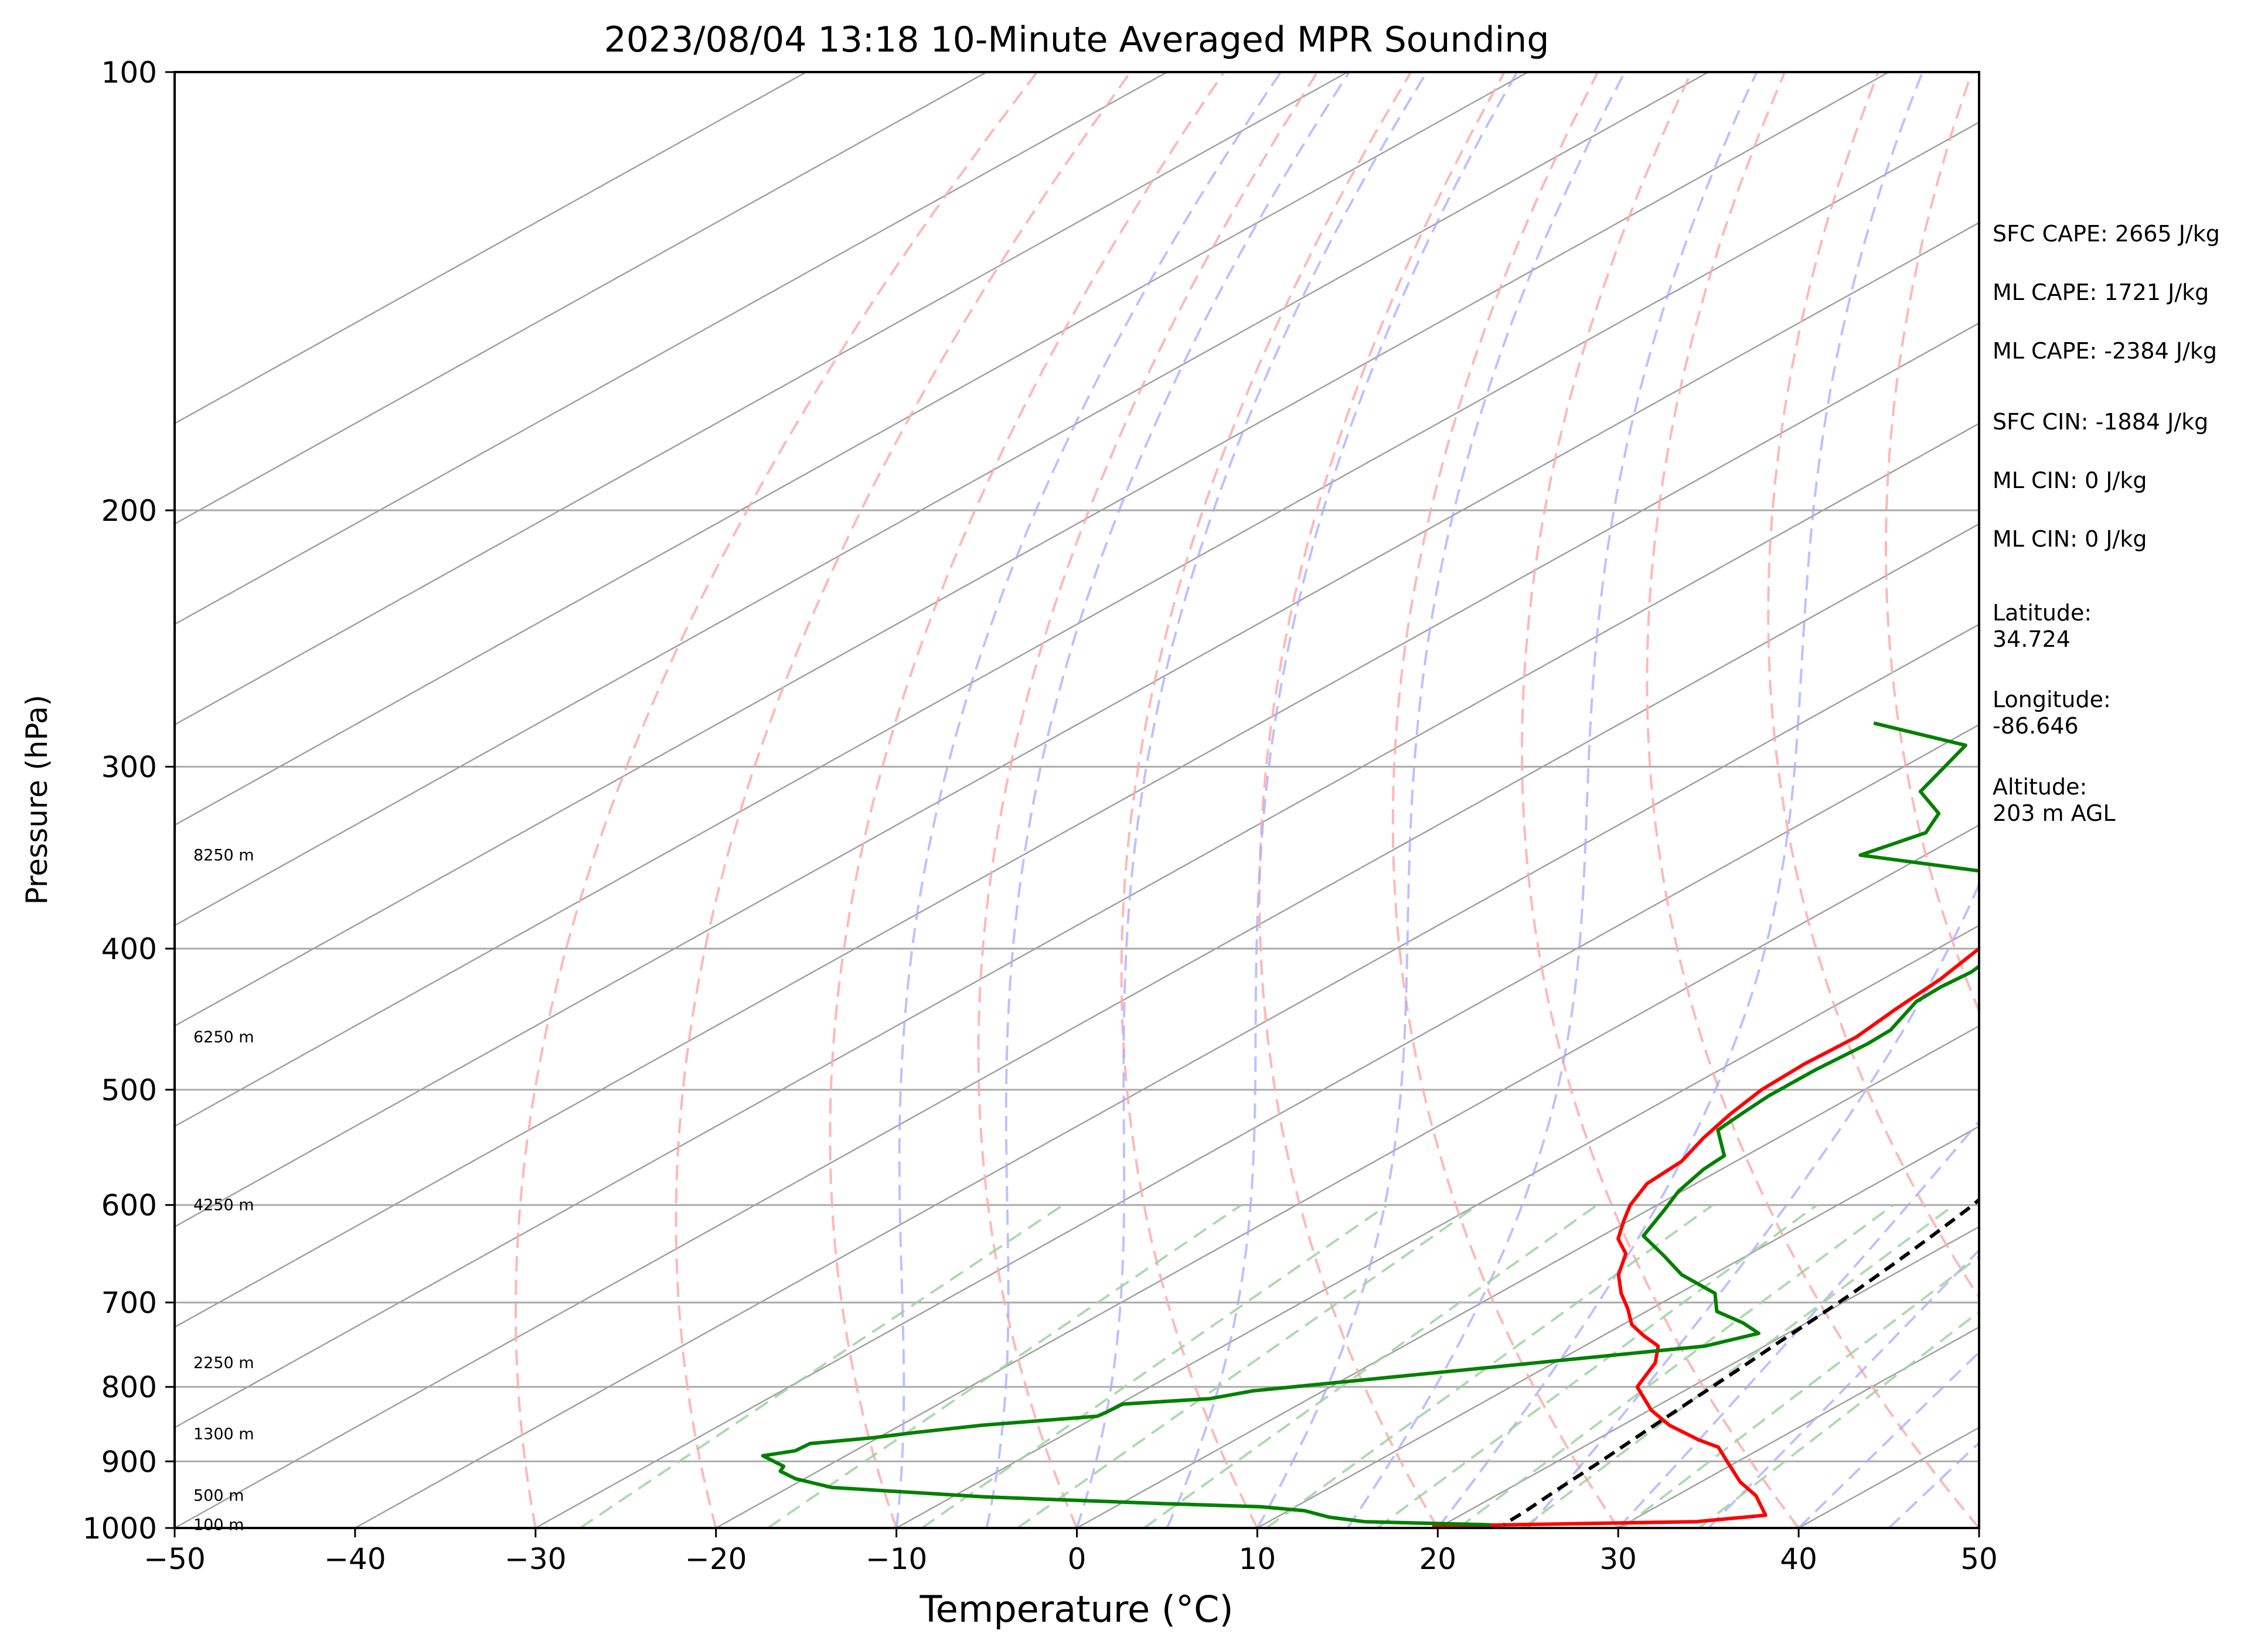 The width and height of the screenshot is (2268, 1644). Describe the element at coordinates (223, 1190) in the screenshot. I see `height-labels: 8250 m 6250 m 4250 m 2250 m 1300 m 500 m 100 m` at that location.